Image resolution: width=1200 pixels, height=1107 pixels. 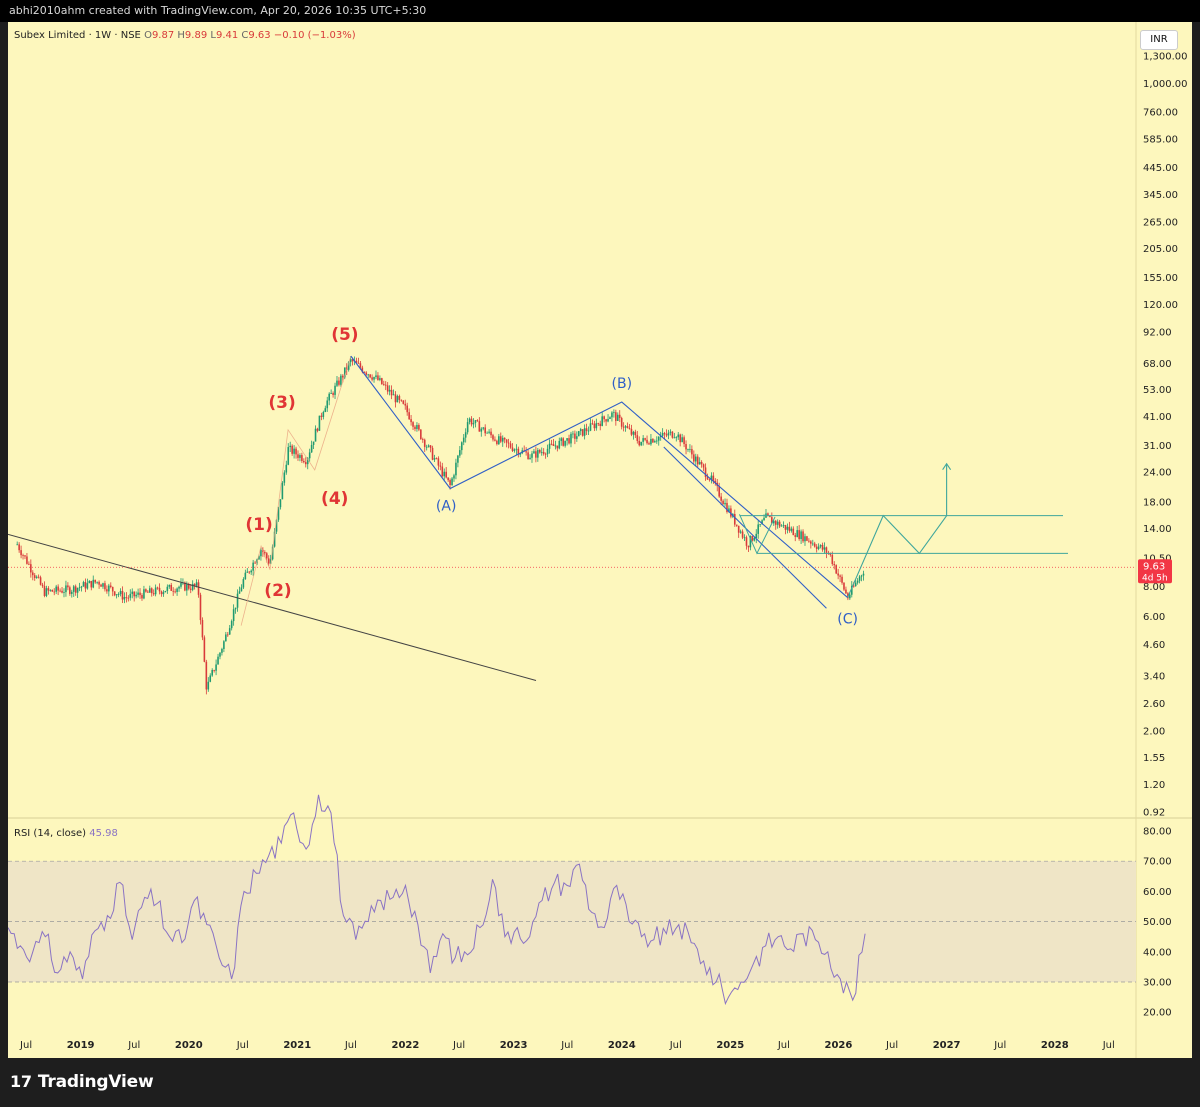 I want to click on low-label: L, so click(x=213, y=35).